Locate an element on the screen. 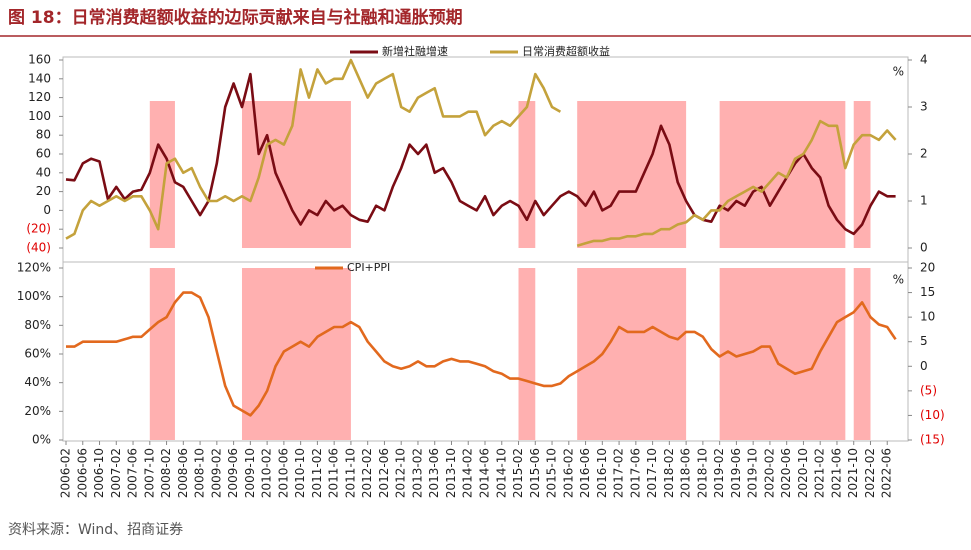 This screenshot has width=971, height=550. x-tick-label: 2021-10 is located at coordinates (853, 473).